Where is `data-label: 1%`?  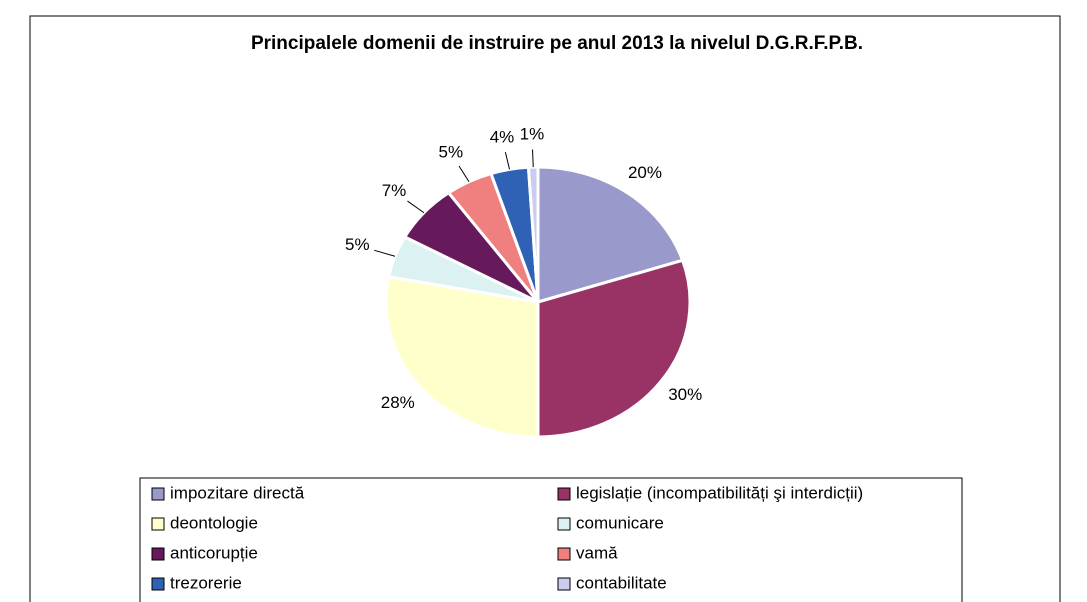 data-label: 1% is located at coordinates (532, 134).